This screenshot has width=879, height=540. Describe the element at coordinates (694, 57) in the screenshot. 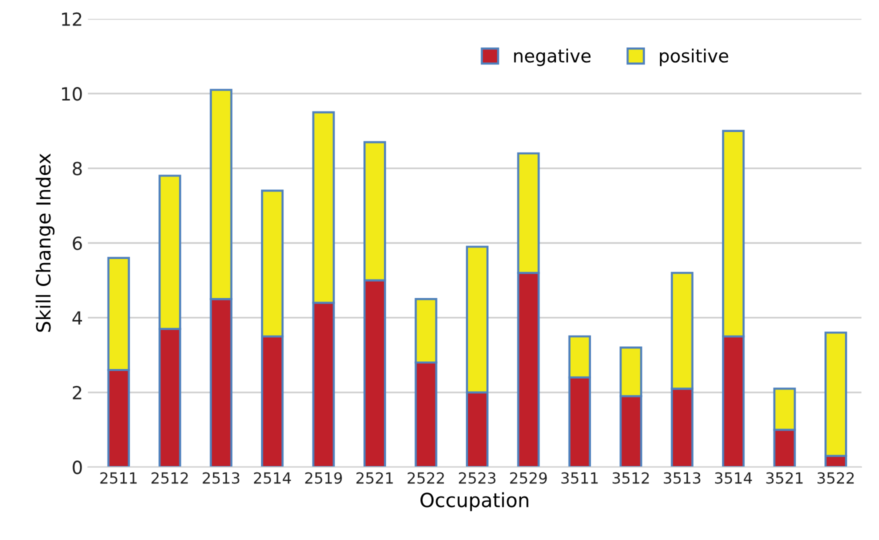

I see `legend-label: positive` at that location.